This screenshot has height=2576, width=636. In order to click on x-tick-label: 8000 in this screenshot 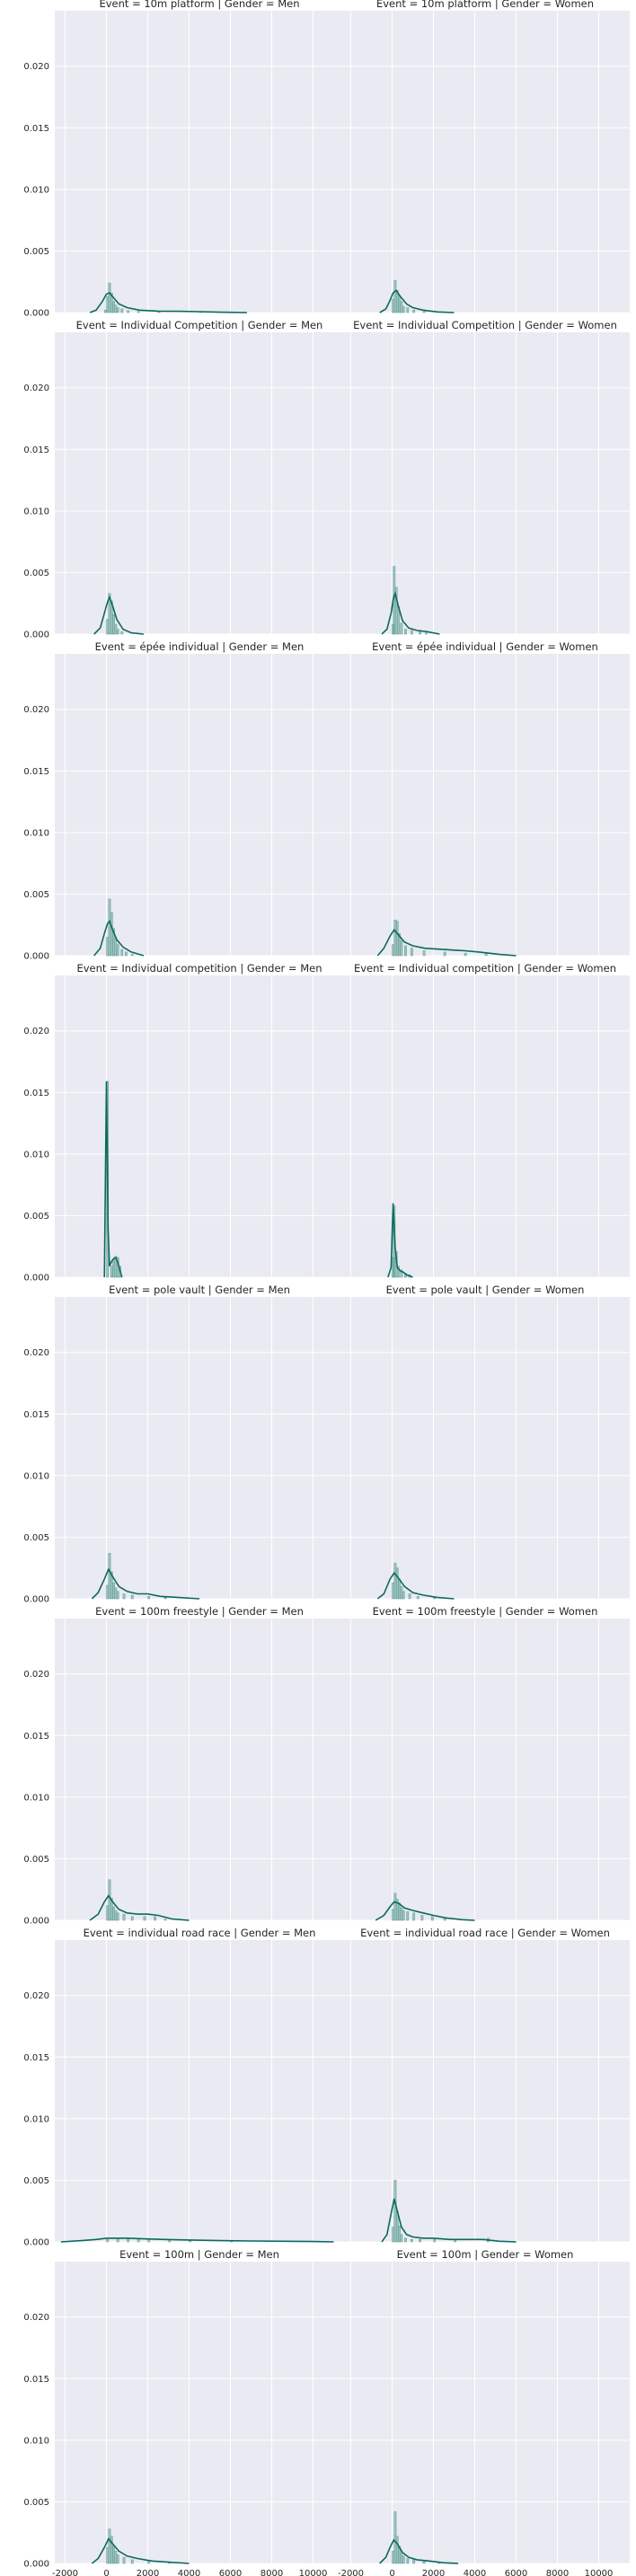, I will do `click(272, 2572)`.